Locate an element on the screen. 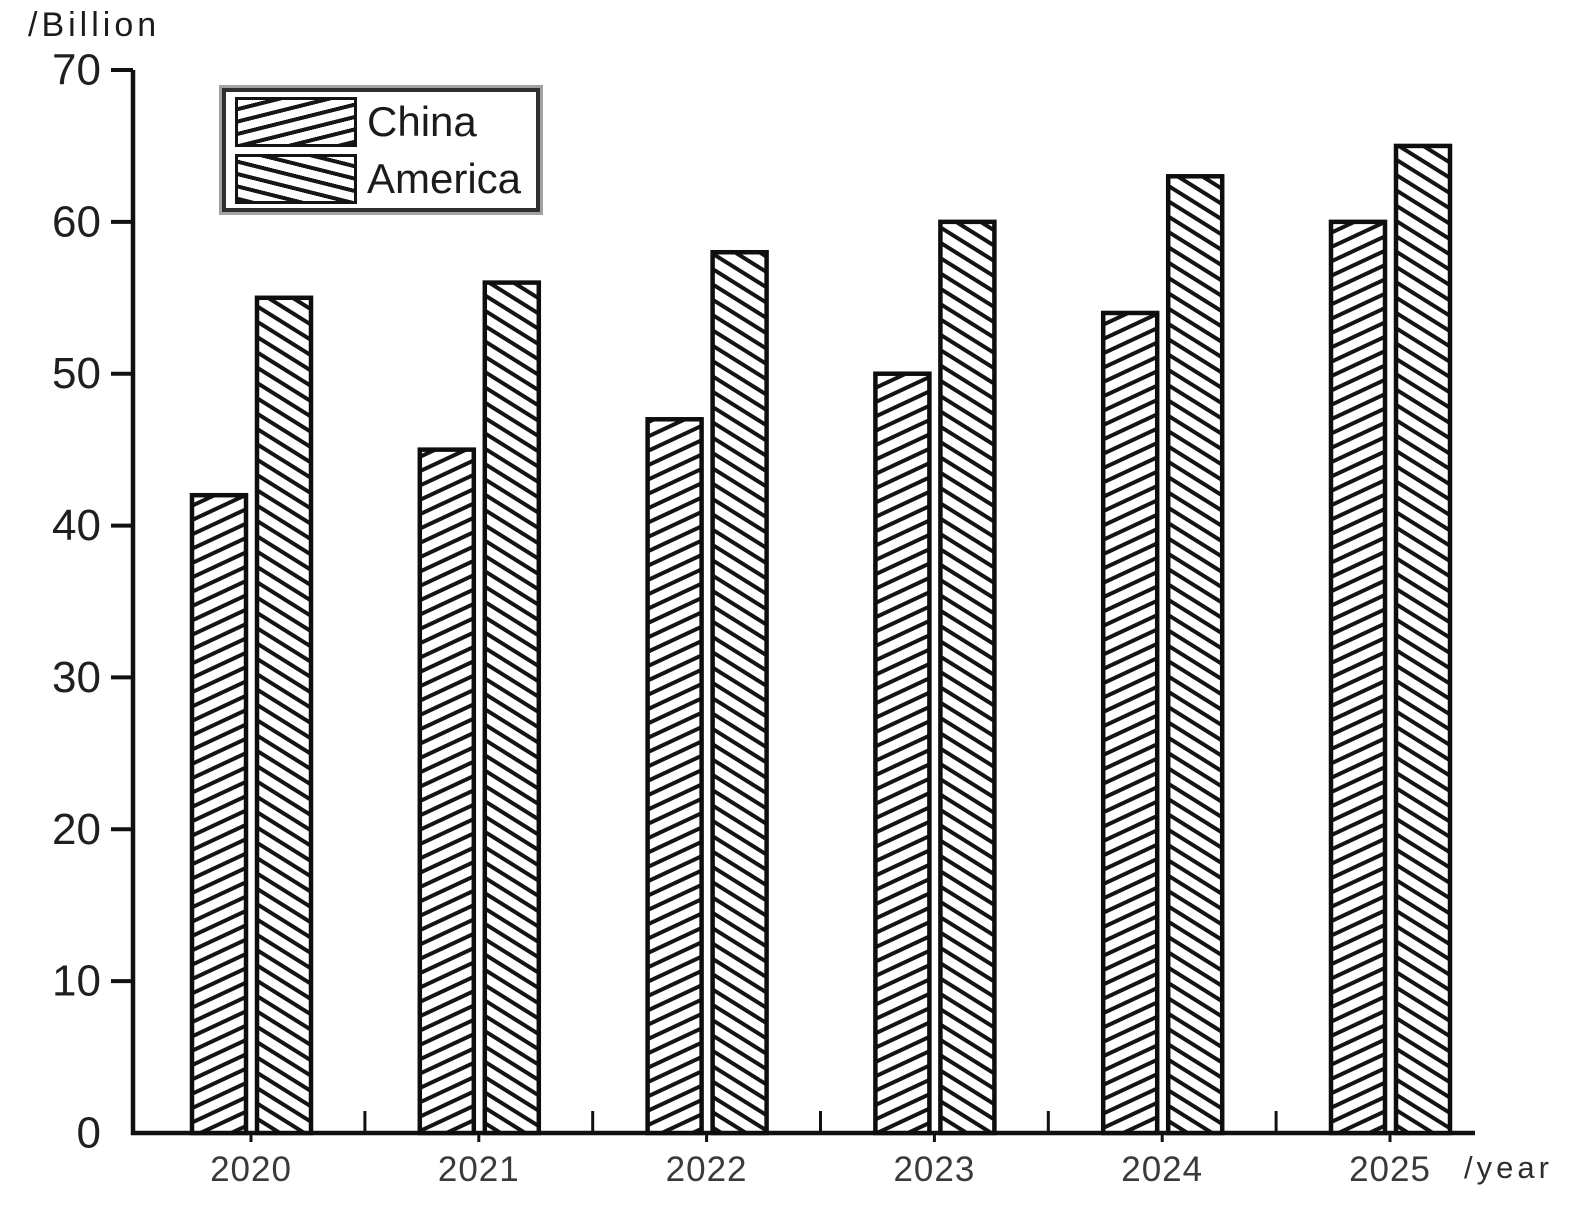  y-tick-label-0: 0 is located at coordinates (89, 1133).